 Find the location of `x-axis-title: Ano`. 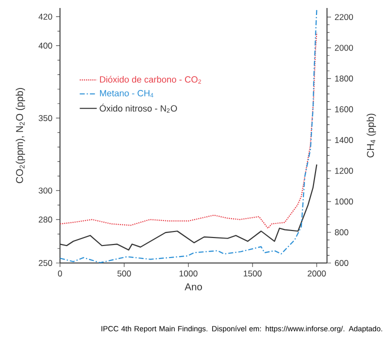

x-axis-title: Ano is located at coordinates (193, 286).